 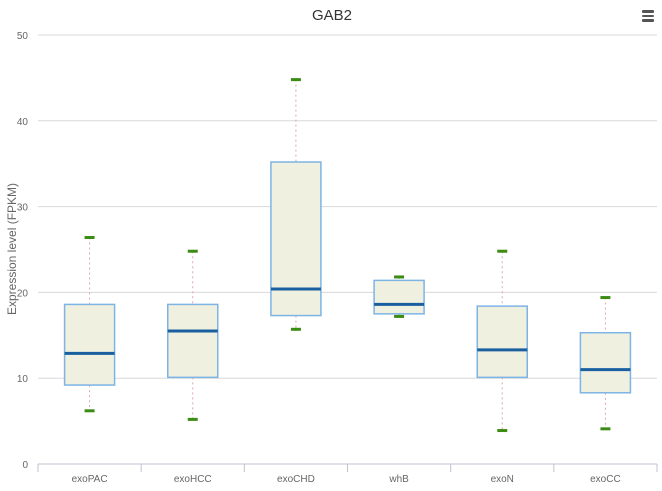 What do you see at coordinates (23, 122) in the screenshot?
I see `y-tick-label: 40` at bounding box center [23, 122].